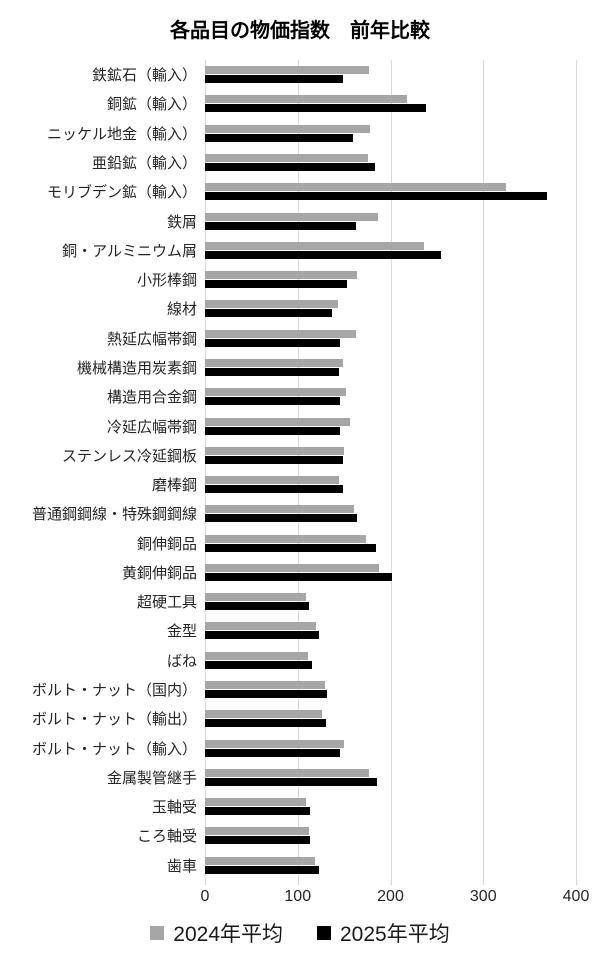 The image size is (600, 959). I want to click on category-label: 冷延広幅帯鋼, so click(151, 427).